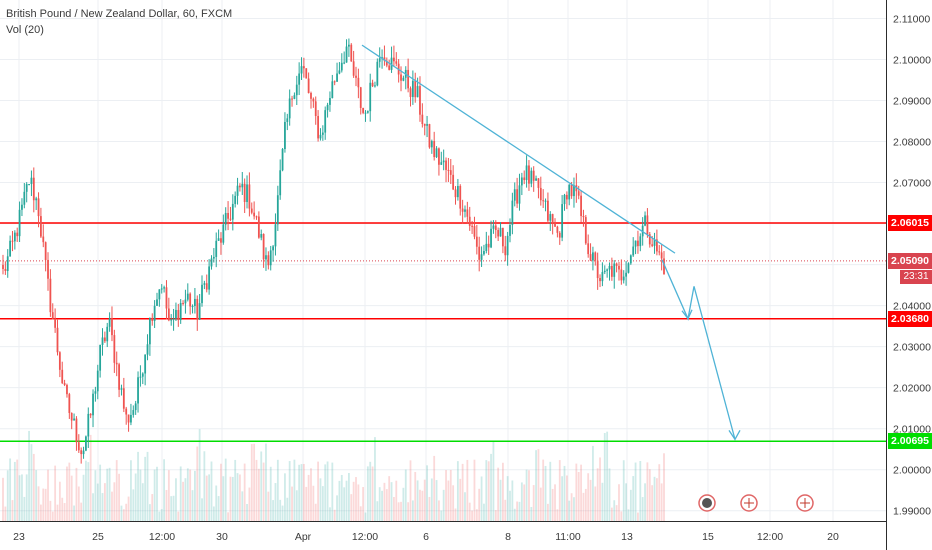  Describe the element at coordinates (25, 30) in the screenshot. I see `volume-indicator-label: Vol (20)` at that location.